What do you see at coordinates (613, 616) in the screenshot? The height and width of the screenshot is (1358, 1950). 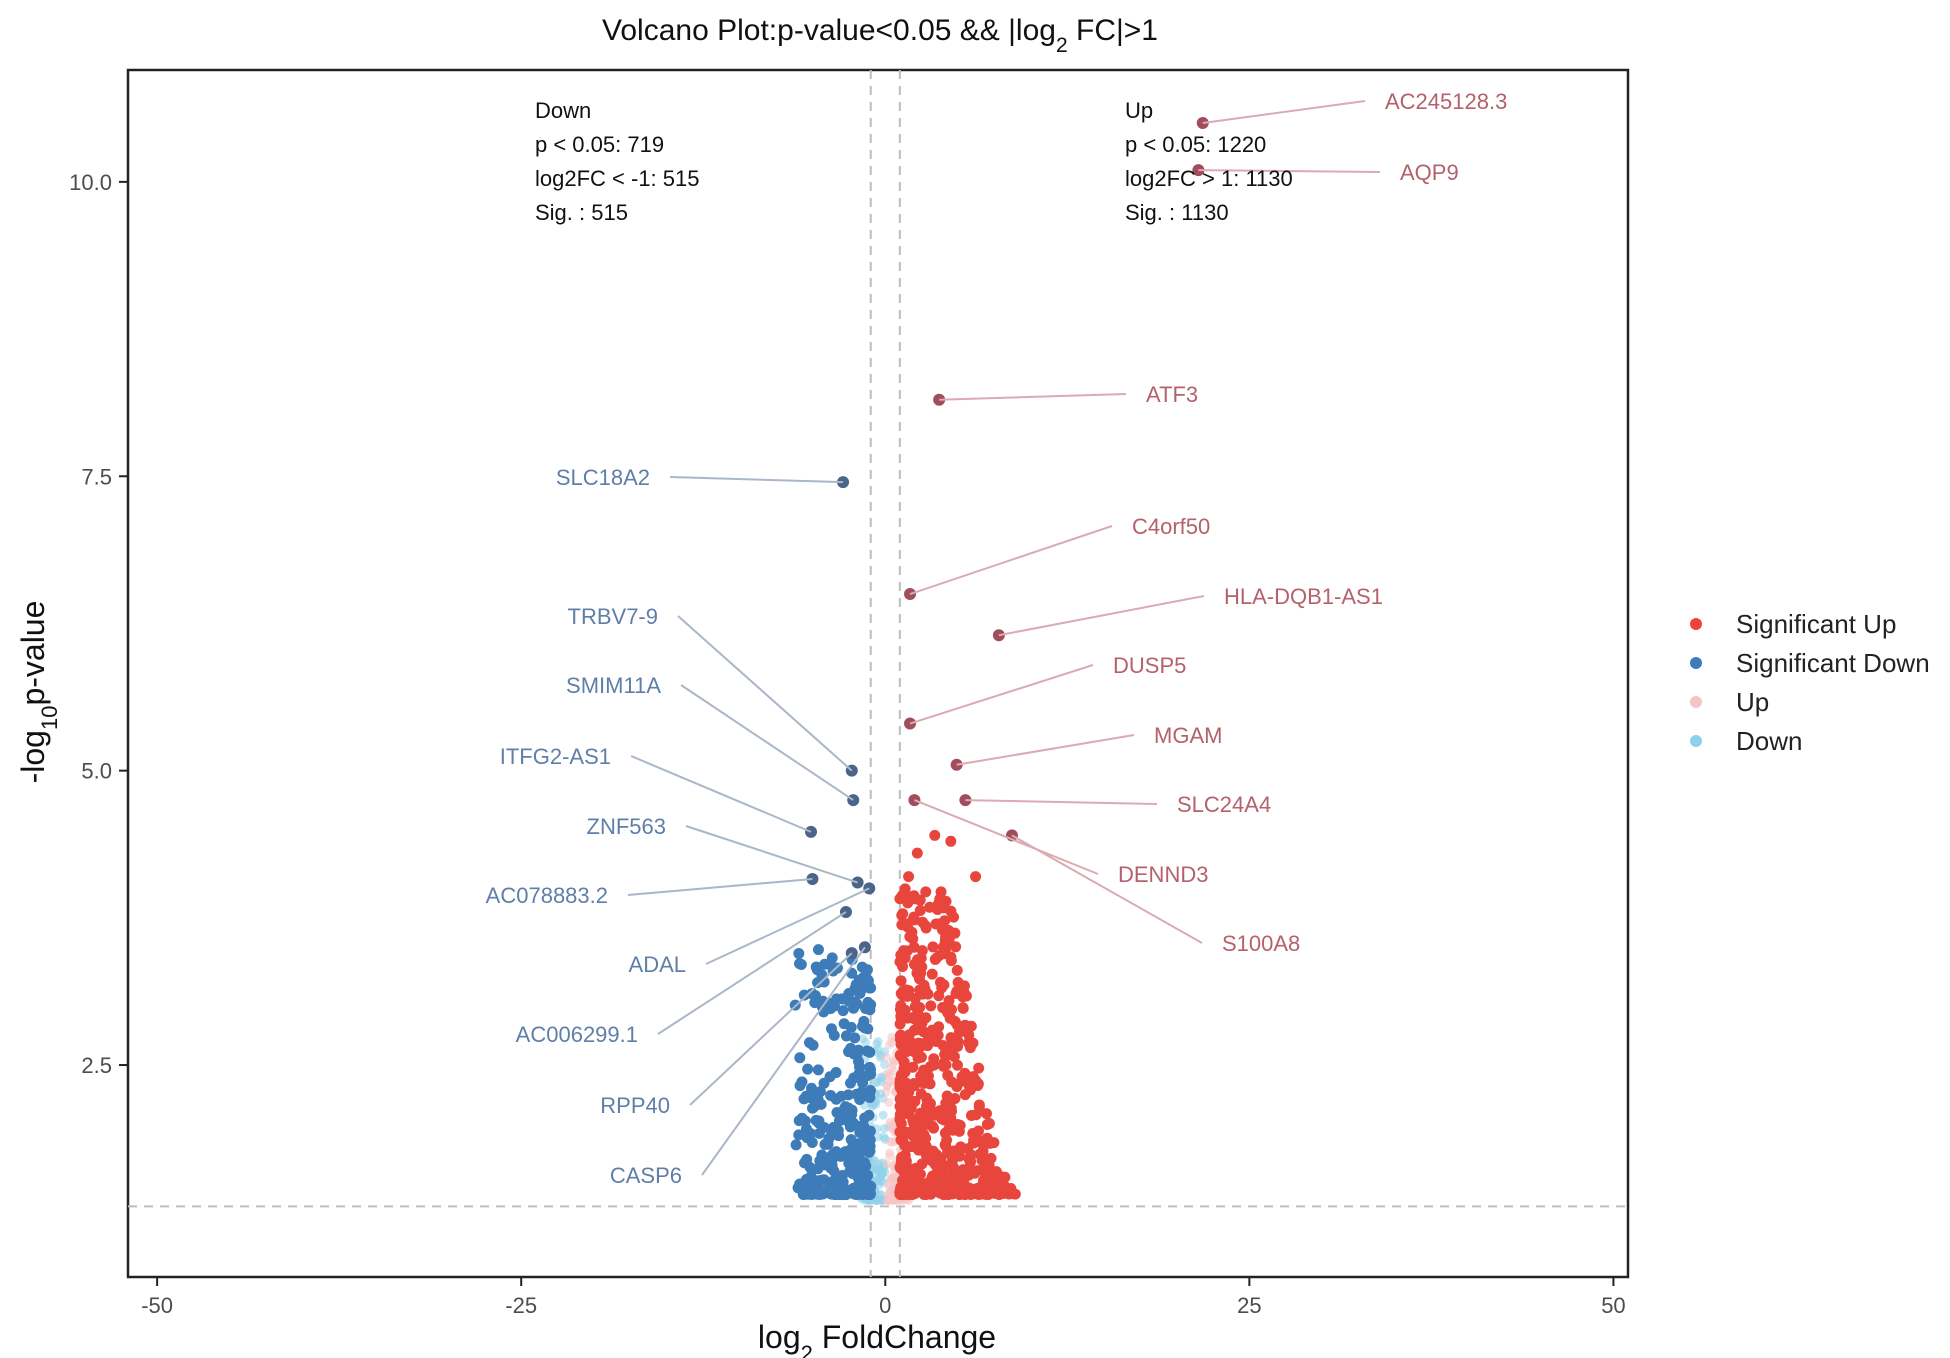 I see `gene-label: TRBV7-9` at bounding box center [613, 616].